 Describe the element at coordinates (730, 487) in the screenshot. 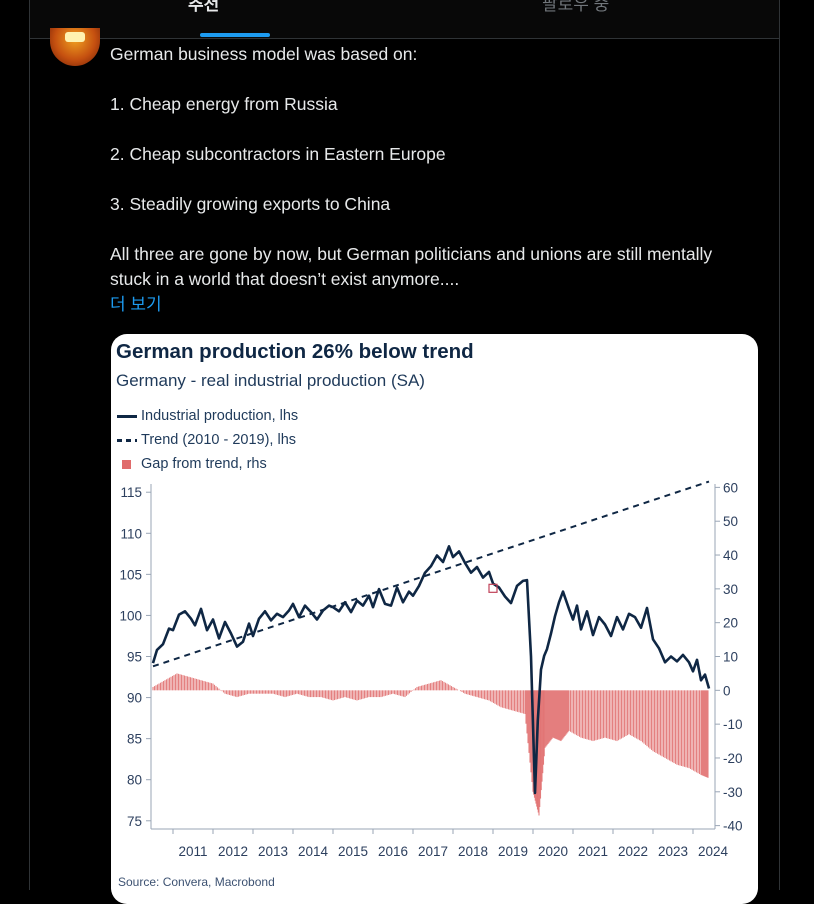

I see `y-right-tick-label: 60` at that location.